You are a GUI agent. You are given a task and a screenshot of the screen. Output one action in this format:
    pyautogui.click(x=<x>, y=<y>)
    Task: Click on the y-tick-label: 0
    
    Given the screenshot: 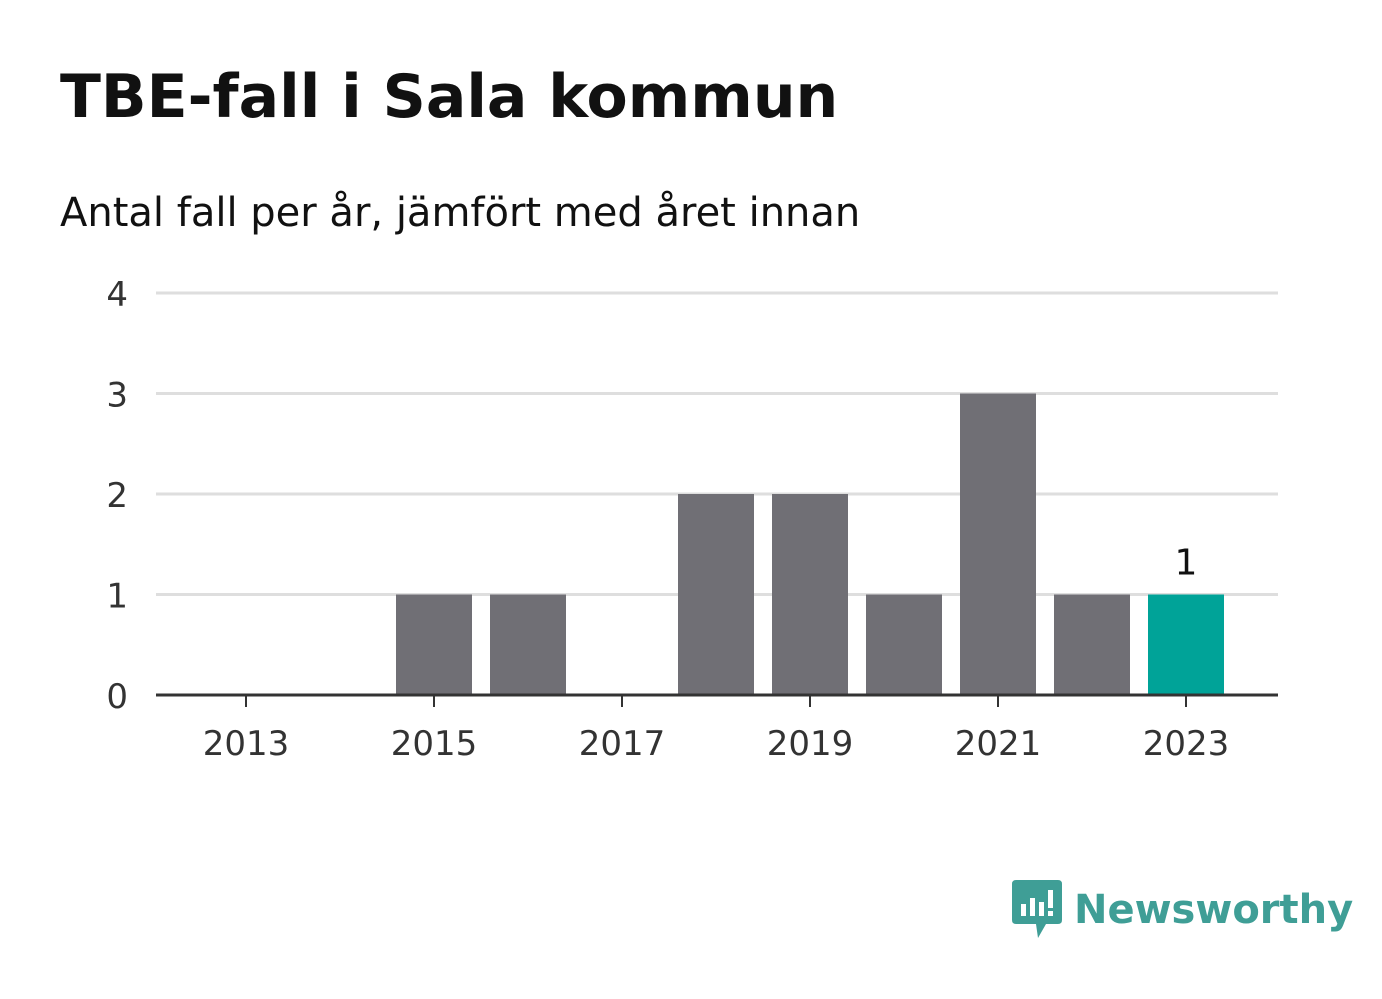 What is the action you would take?
    pyautogui.click(x=117, y=697)
    